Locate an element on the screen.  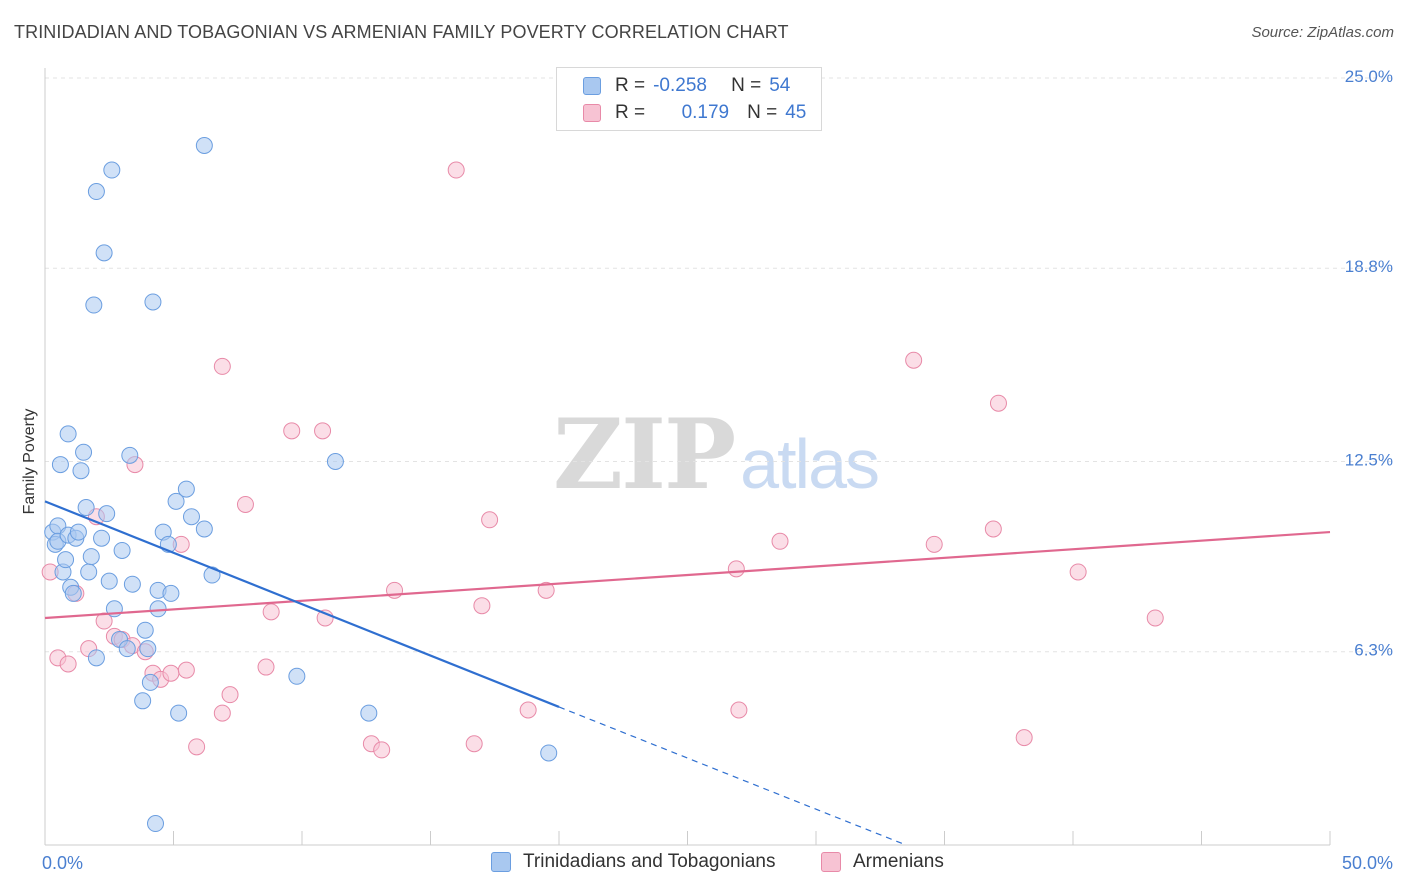
bottom-legend-swatch-trinidadian is located at coordinates (501, 862).